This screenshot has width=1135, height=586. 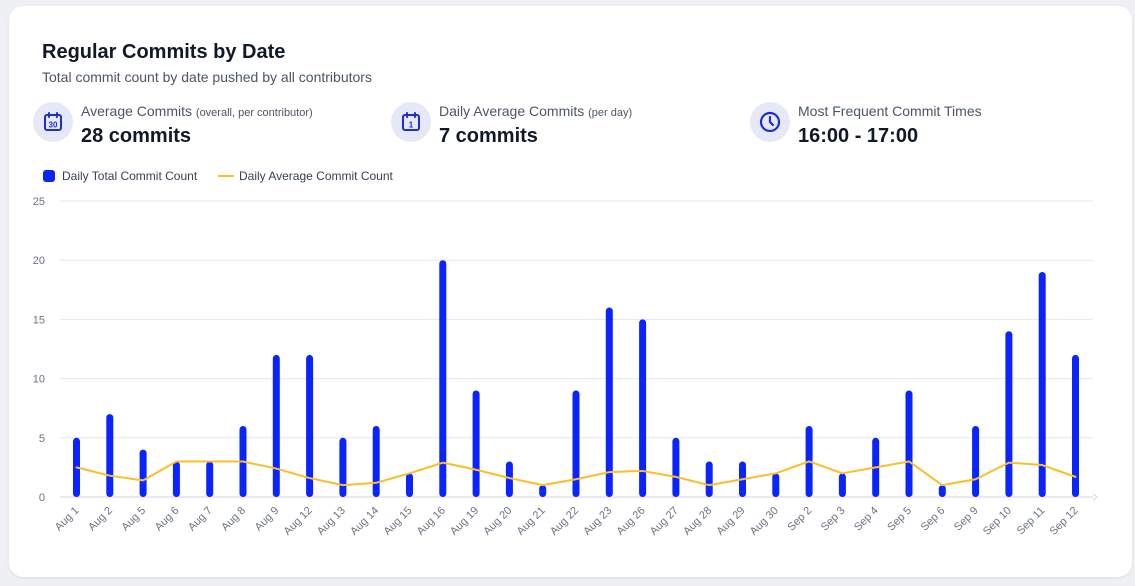 What do you see at coordinates (833, 519) in the screenshot?
I see `x-tick-label: Sep 3` at bounding box center [833, 519].